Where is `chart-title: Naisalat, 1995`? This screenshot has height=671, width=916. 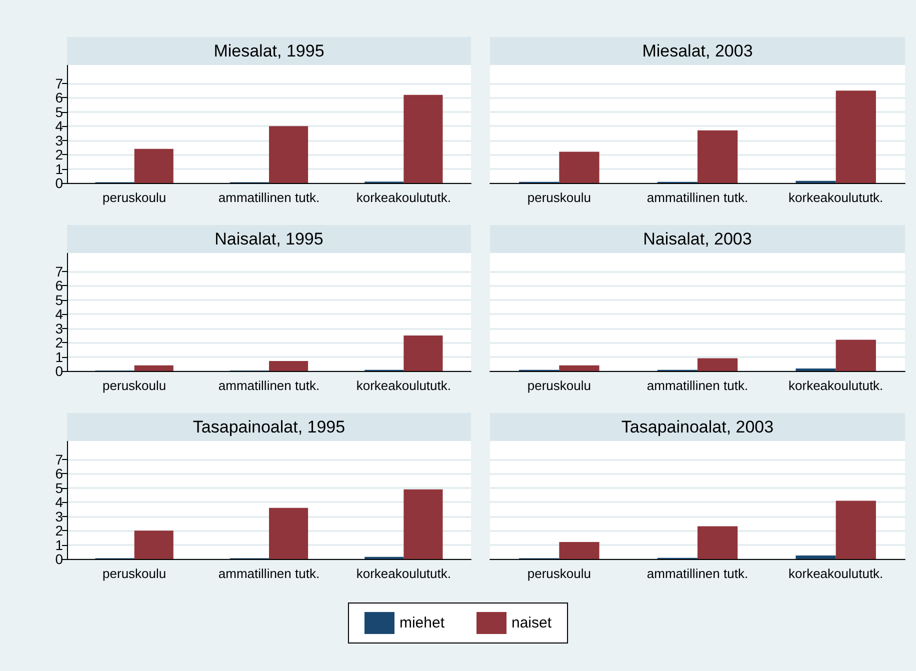 chart-title: Naisalat, 1995 is located at coordinates (269, 239).